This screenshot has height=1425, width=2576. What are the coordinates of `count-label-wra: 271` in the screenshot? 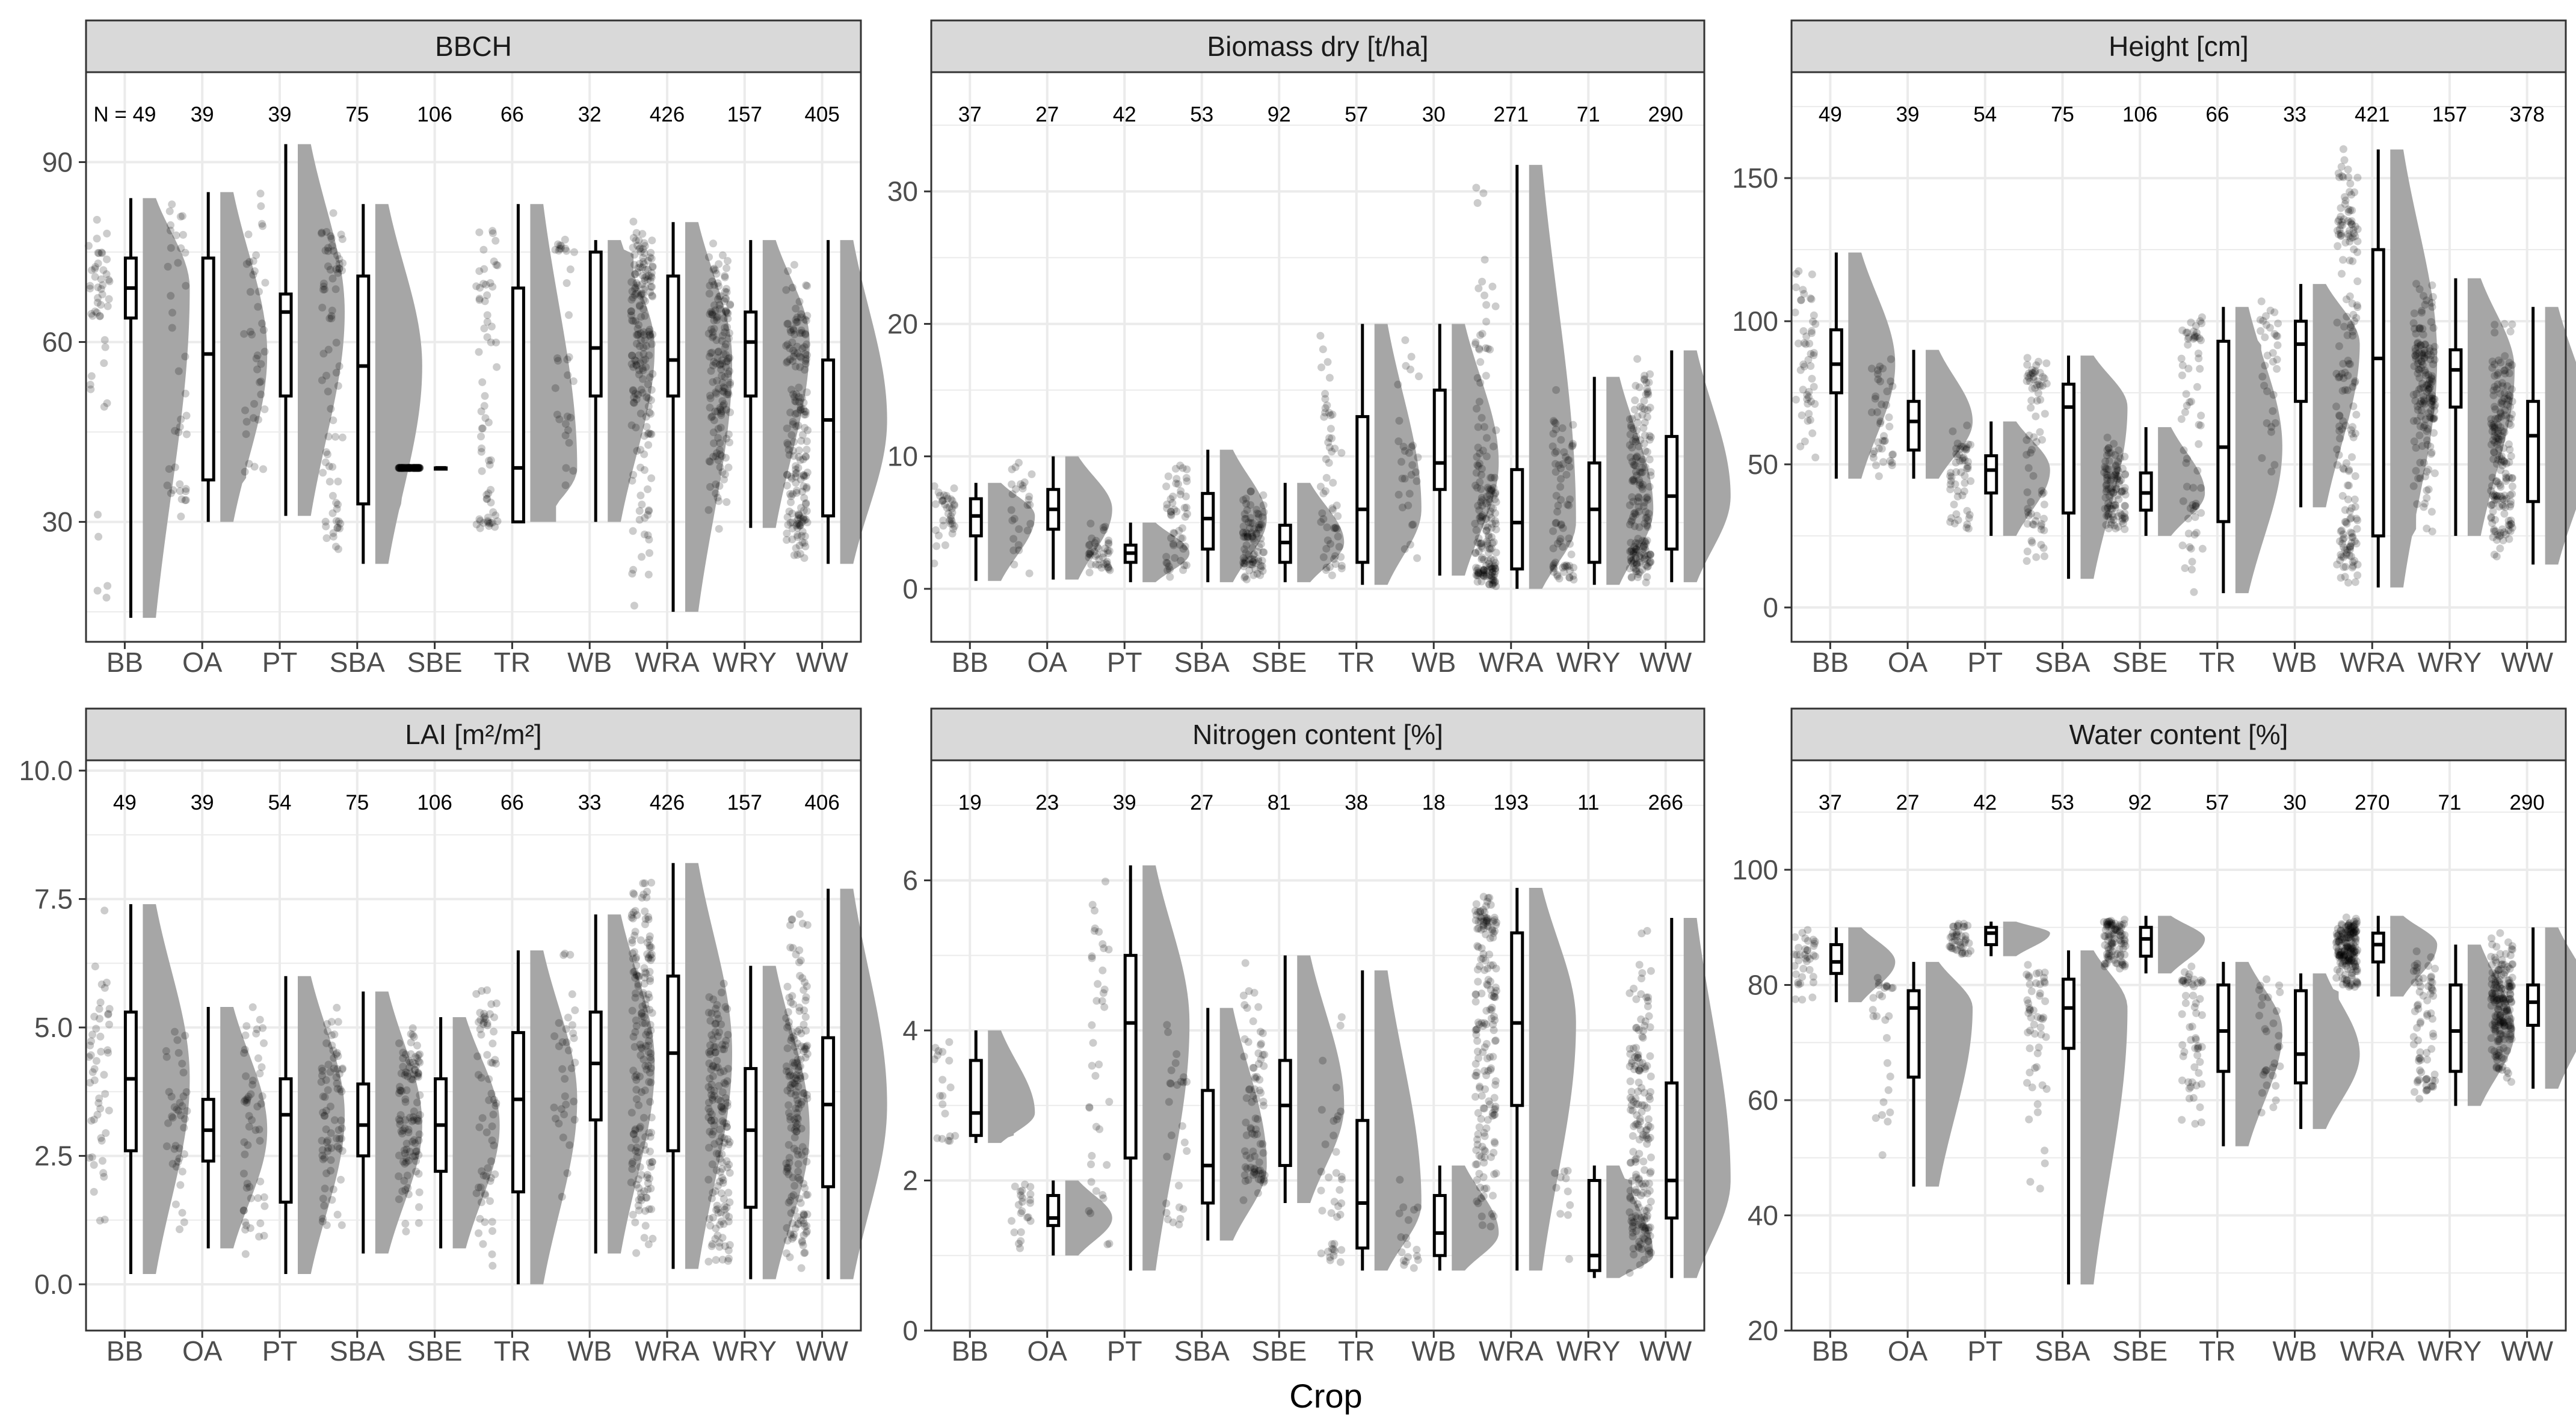 It's located at (1511, 115).